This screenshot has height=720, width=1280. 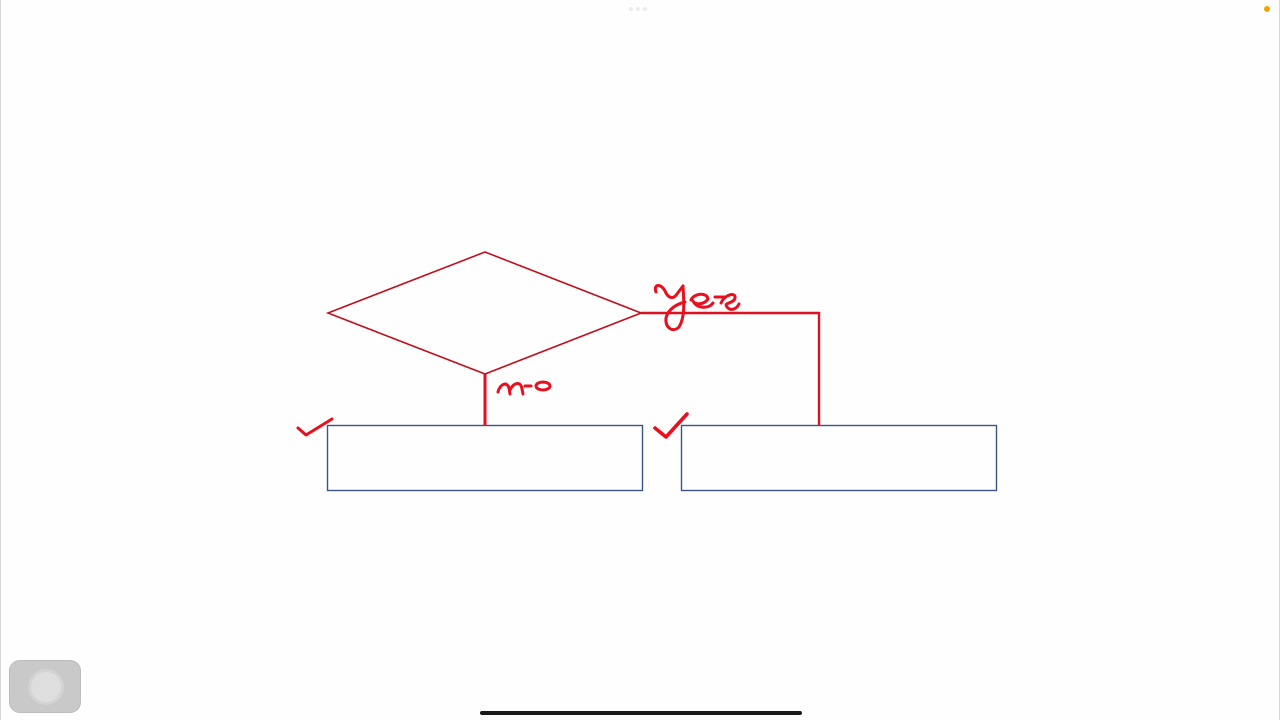 I want to click on handwritten-no-label, so click(x=524, y=388).